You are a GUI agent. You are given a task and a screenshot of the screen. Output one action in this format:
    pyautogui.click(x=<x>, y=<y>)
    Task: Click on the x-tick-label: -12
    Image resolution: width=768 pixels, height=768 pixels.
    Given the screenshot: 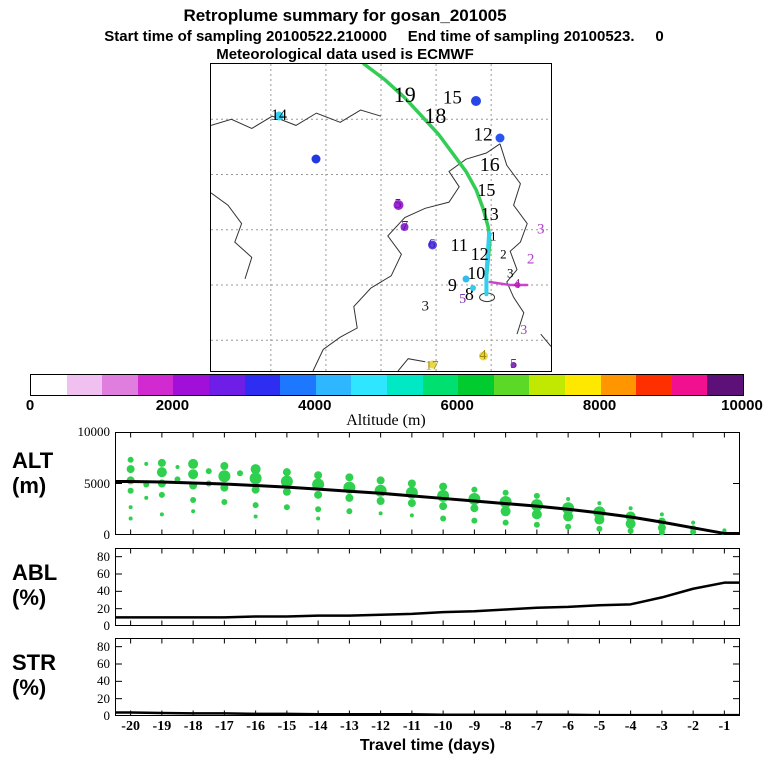 What is the action you would take?
    pyautogui.click(x=380, y=726)
    